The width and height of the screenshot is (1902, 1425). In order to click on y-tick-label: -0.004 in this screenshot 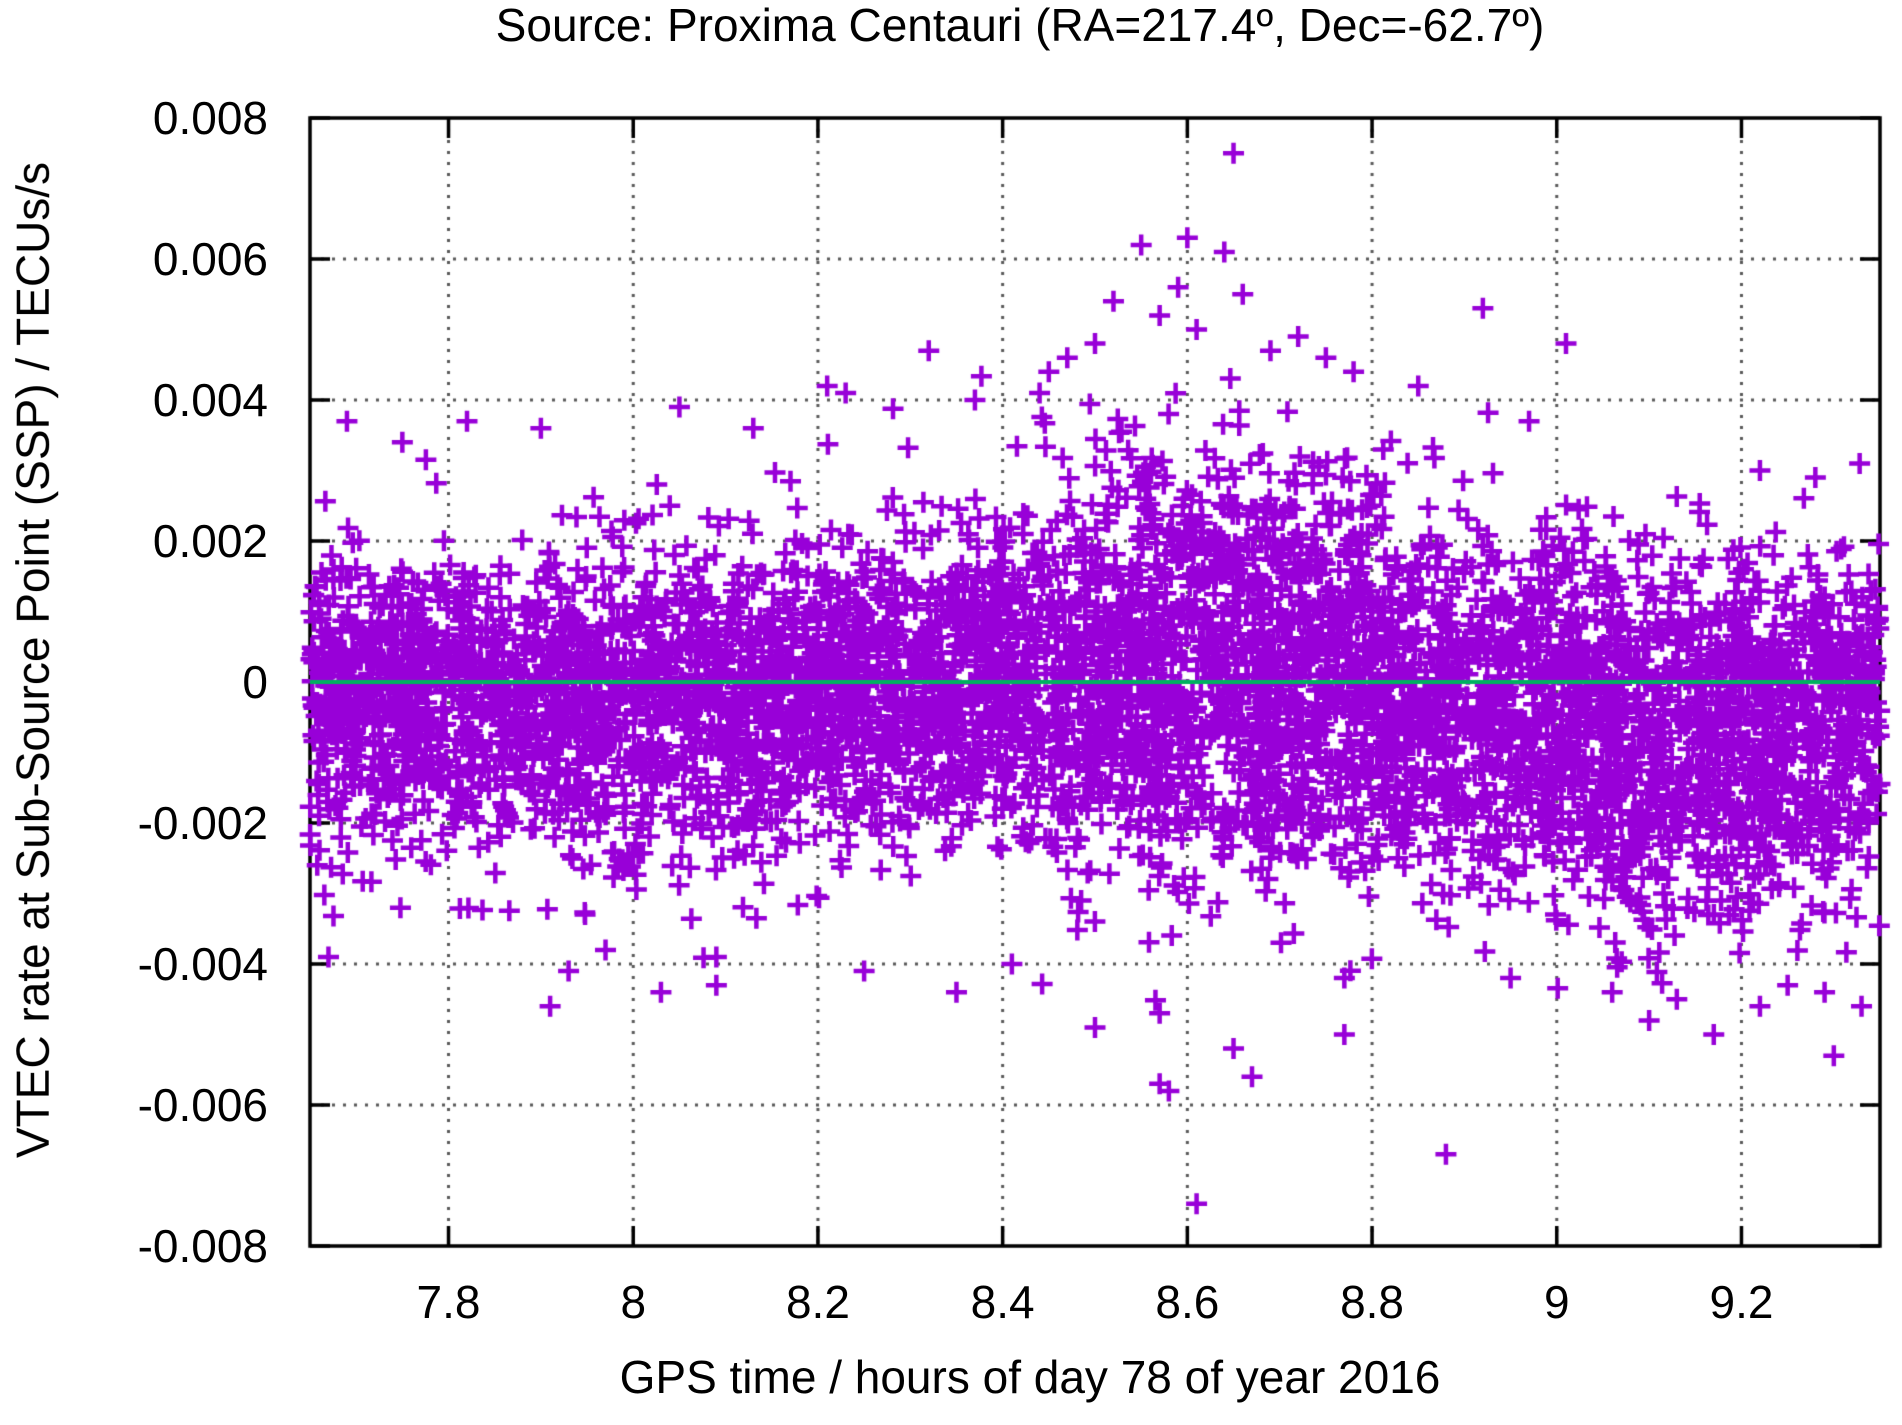, I will do `click(202, 964)`.